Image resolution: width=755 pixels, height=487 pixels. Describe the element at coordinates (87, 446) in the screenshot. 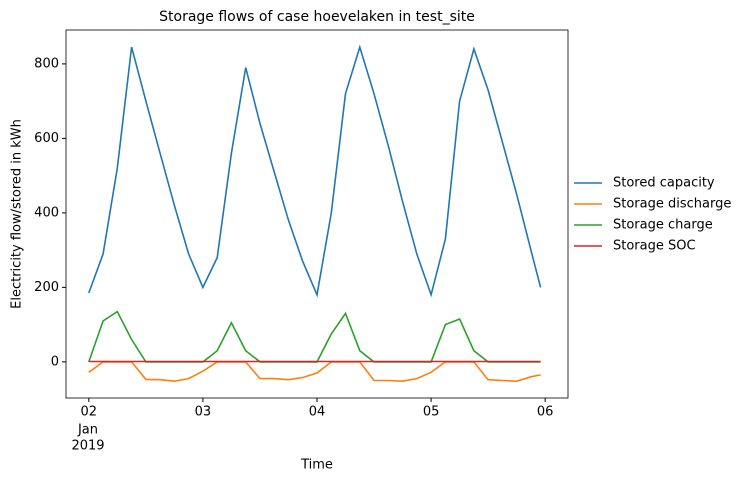

I see `x-tick-sublabel: 2019` at that location.